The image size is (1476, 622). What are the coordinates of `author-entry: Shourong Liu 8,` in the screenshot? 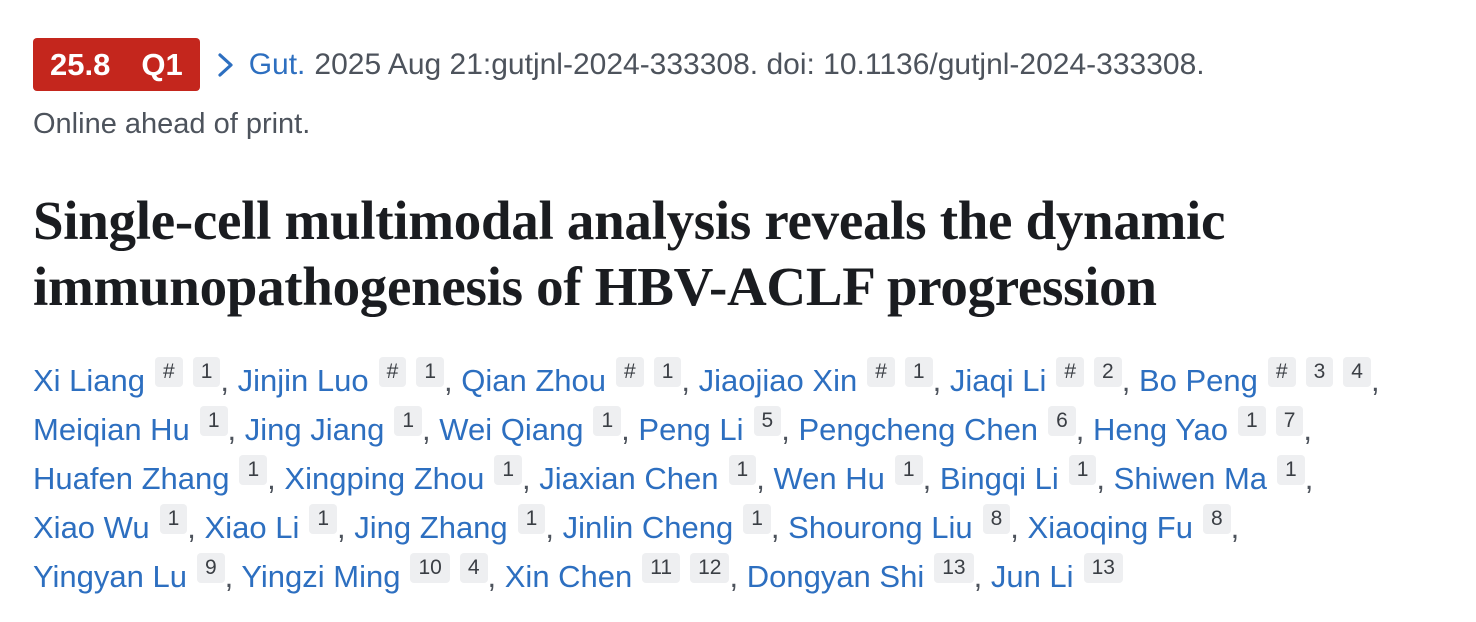 It's located at (903, 524).